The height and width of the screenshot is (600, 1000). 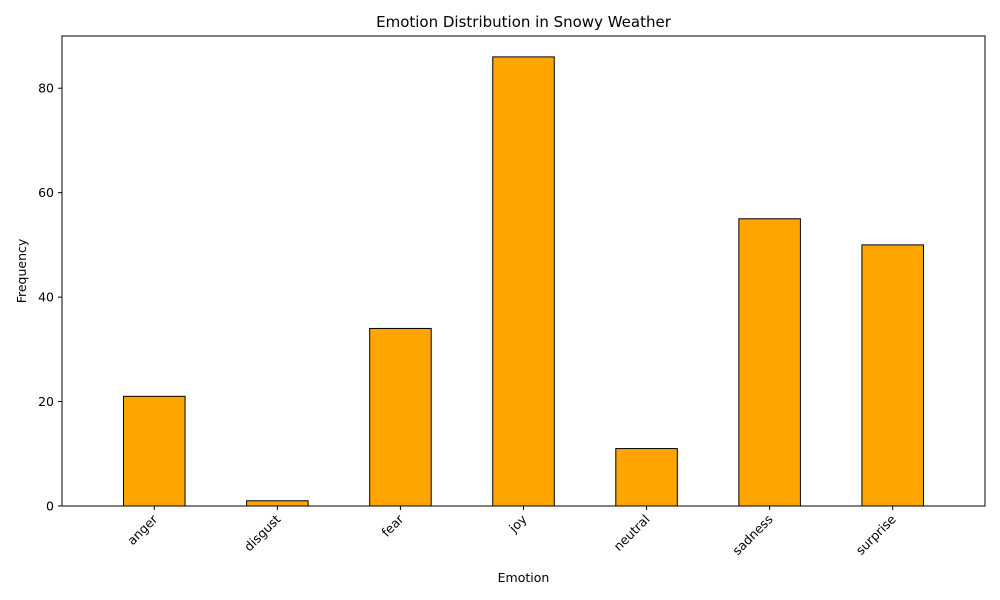 What do you see at coordinates (524, 22) in the screenshot?
I see `chart-title: Emotion Distribution in Snowy Weather` at bounding box center [524, 22].